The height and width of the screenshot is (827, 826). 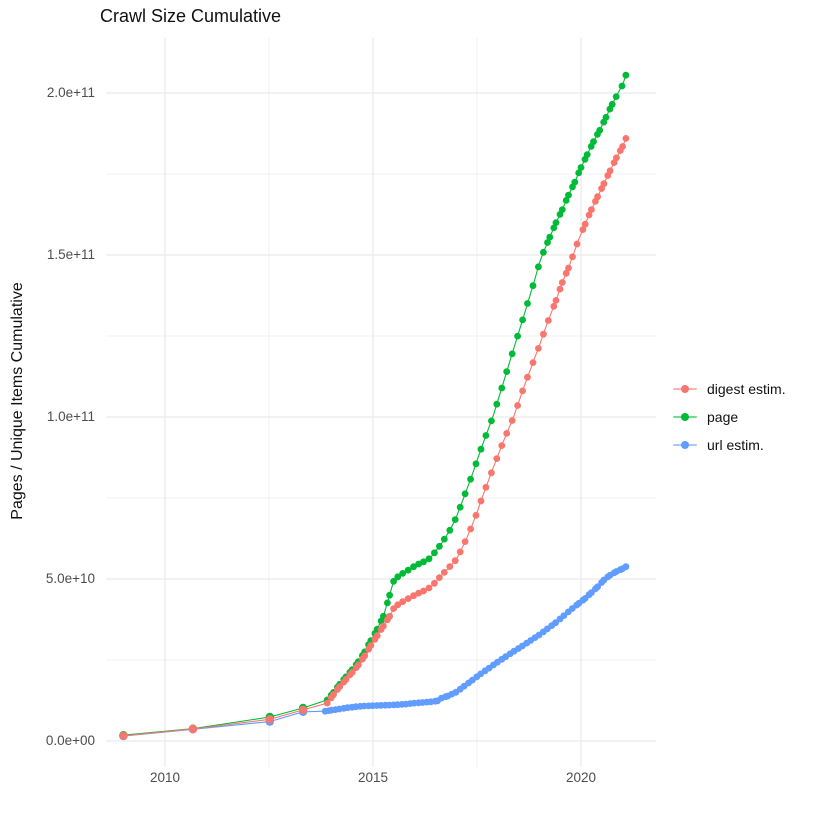 I want to click on x-tick-label: 2010, so click(x=165, y=777).